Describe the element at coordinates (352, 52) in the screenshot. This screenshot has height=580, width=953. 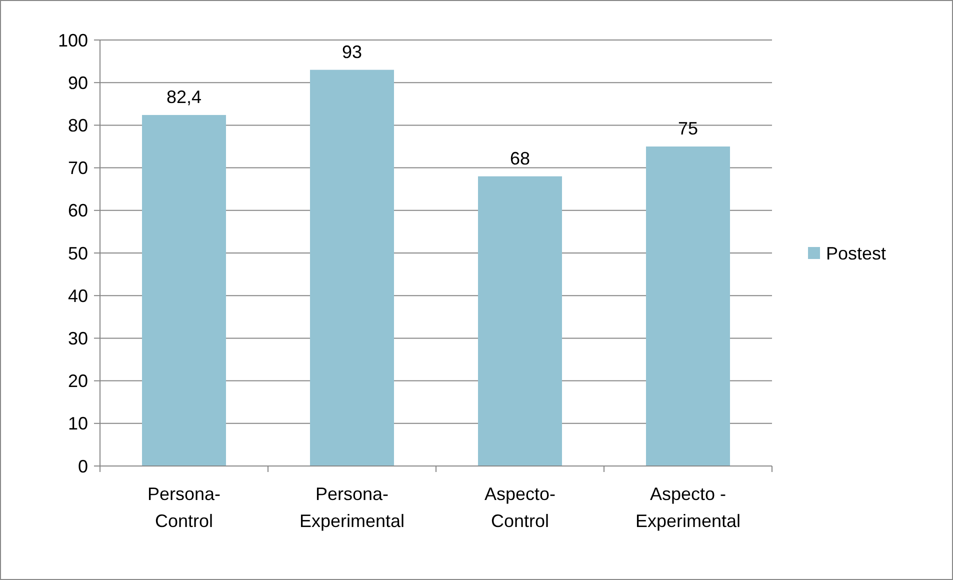
I see `data-label: 93` at that location.